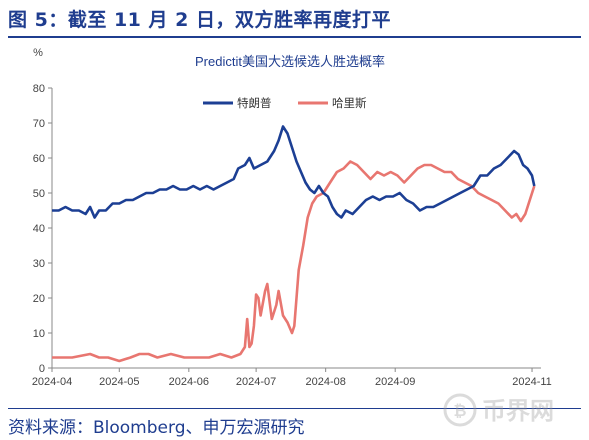 The height and width of the screenshot is (440, 589). I want to click on y-tick-label: 0, so click(42, 369).